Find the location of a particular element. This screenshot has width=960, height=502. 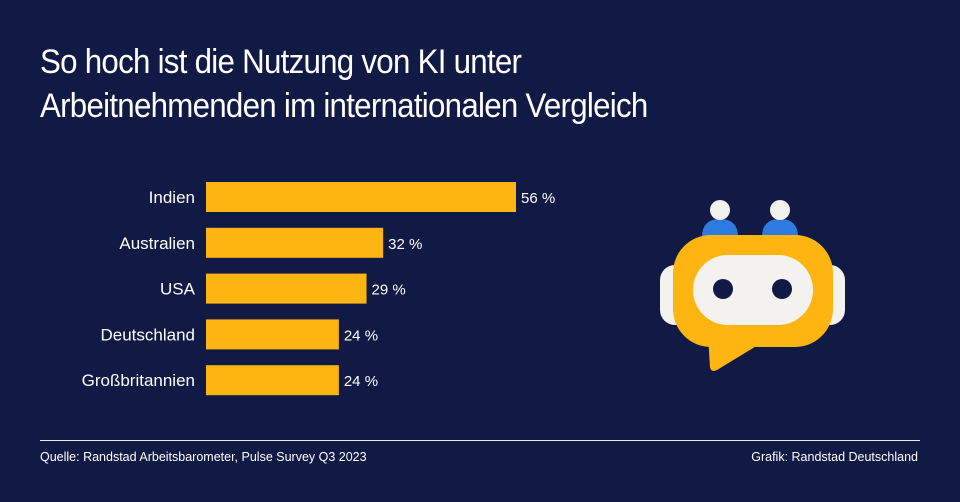

category-label: USA is located at coordinates (178, 289).